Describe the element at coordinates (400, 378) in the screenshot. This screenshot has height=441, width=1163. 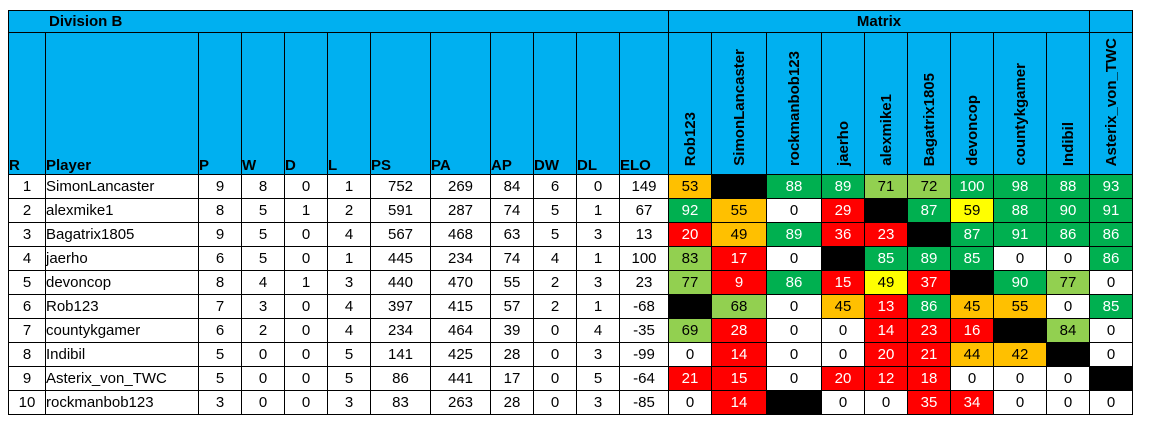
I see `cell-ps: 86` at that location.